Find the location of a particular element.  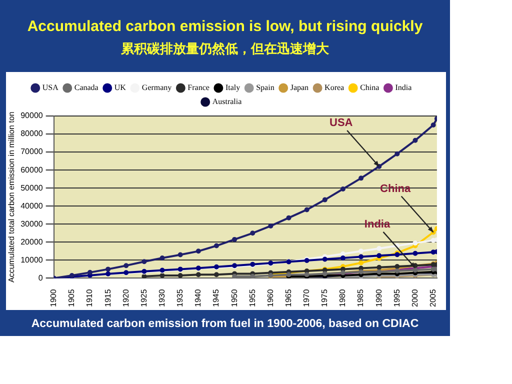

x-tick-label: 1965 is located at coordinates (288, 297).